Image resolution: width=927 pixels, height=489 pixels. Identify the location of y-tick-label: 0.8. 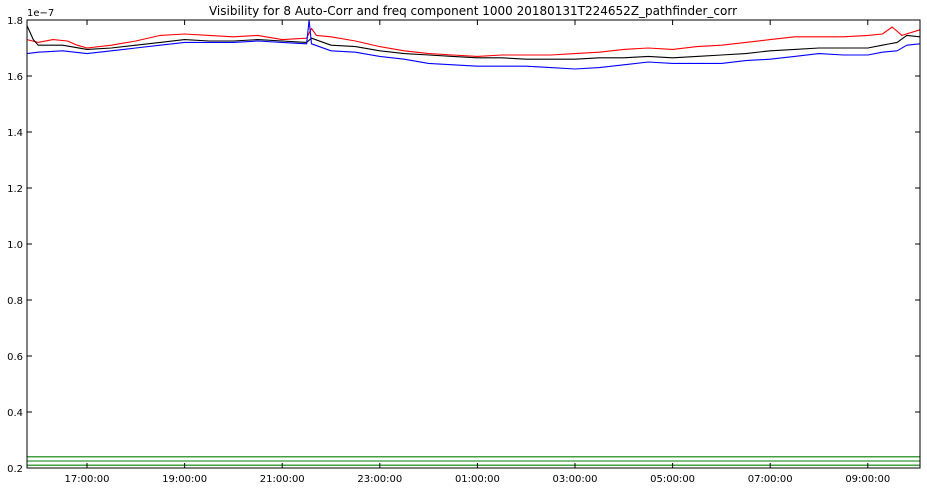
(15, 301).